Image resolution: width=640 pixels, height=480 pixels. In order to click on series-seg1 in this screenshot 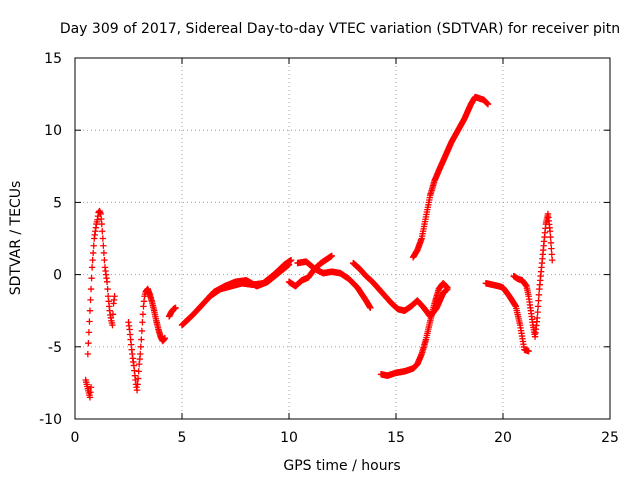, I will do `click(88, 388)`.